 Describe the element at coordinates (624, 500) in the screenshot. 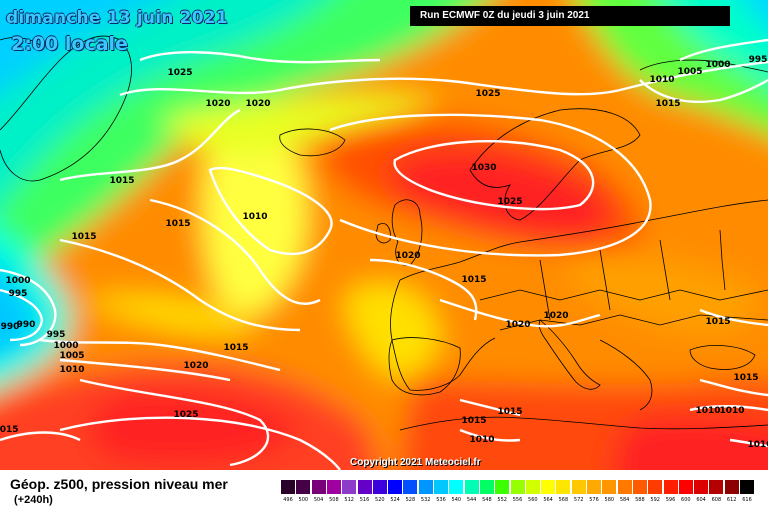

I see `color-scale-label: 584` at that location.